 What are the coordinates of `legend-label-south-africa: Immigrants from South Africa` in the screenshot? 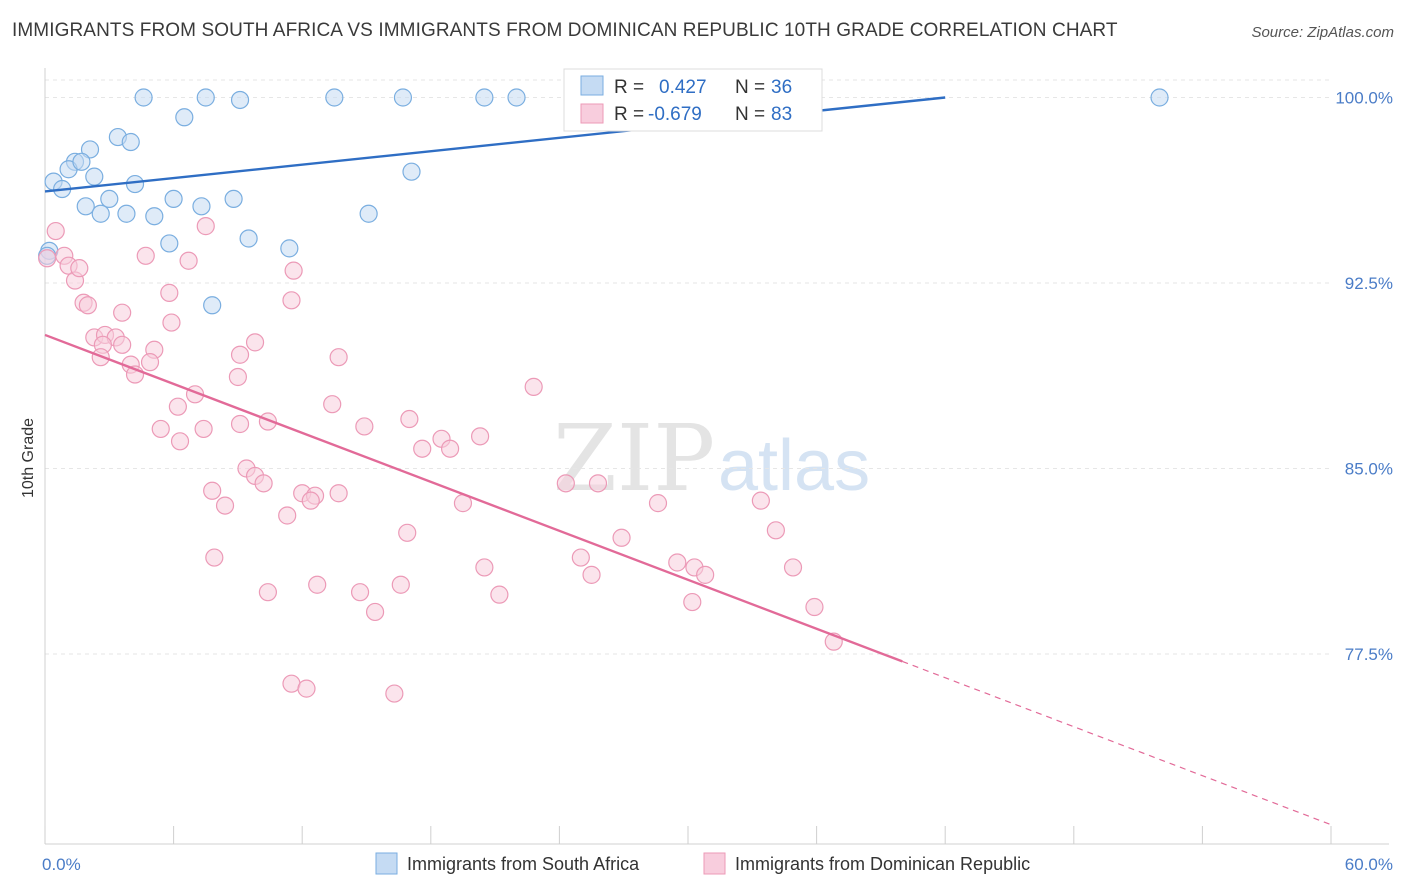 It's located at (523, 864).